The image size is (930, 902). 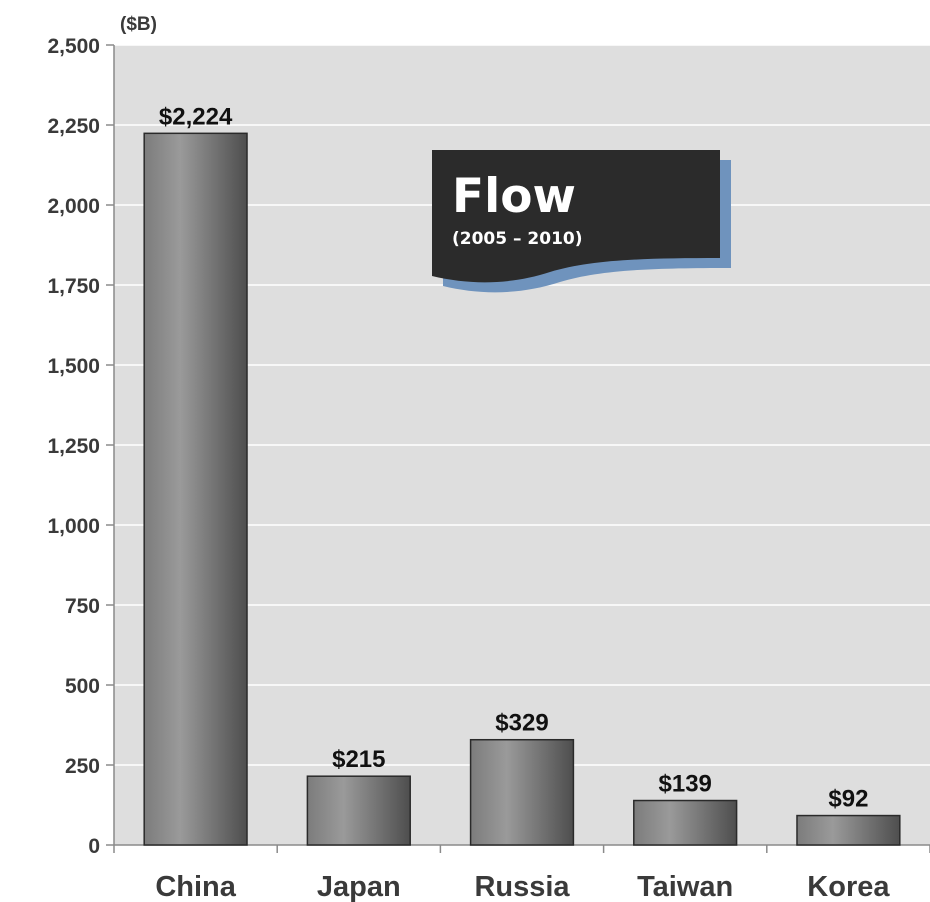 I want to click on banner-body, so click(x=576, y=216).